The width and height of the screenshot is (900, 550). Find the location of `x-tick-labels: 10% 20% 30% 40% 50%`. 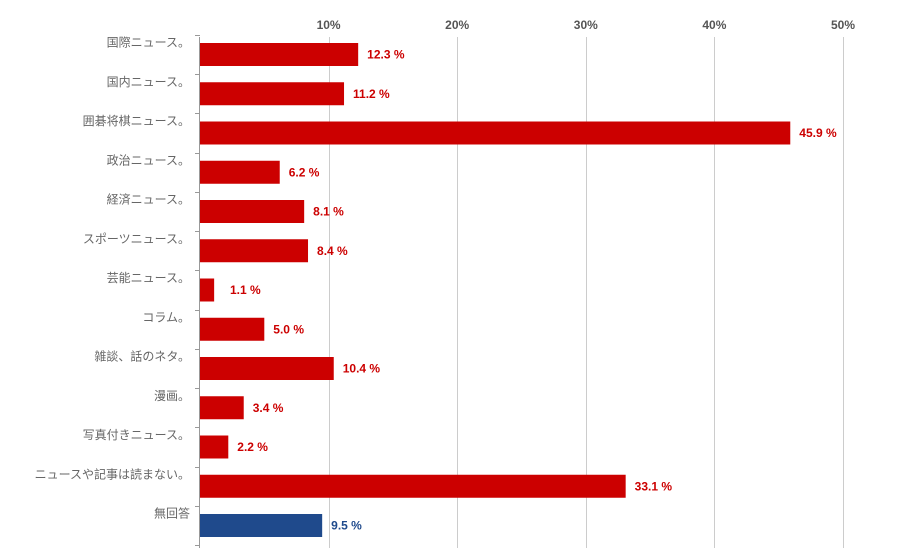

x-tick-labels: 10% 20% 30% 40% 50% is located at coordinates (586, 25).